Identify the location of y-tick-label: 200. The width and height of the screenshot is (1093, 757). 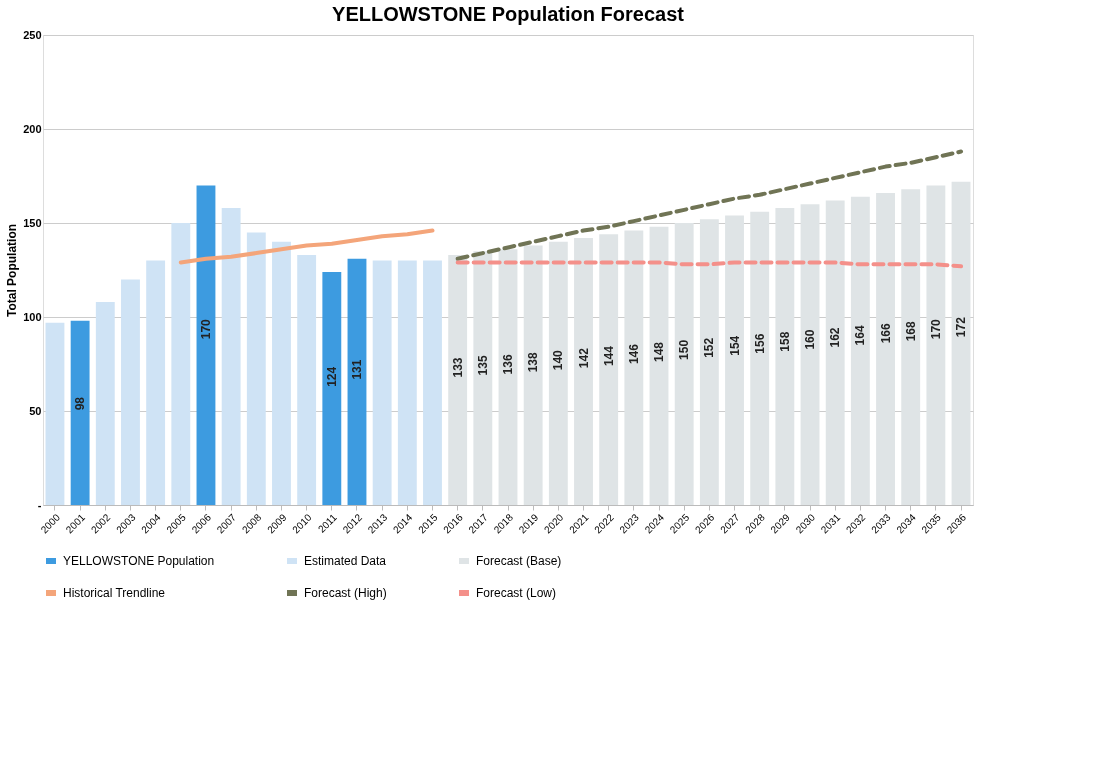
(32, 128).